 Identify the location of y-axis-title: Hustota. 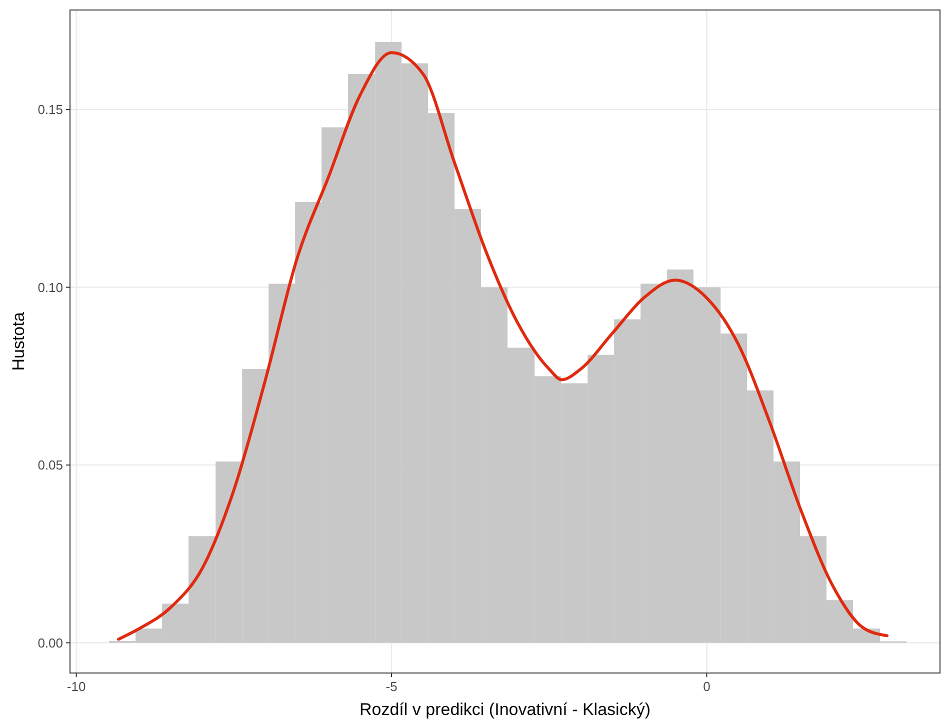
(18, 341).